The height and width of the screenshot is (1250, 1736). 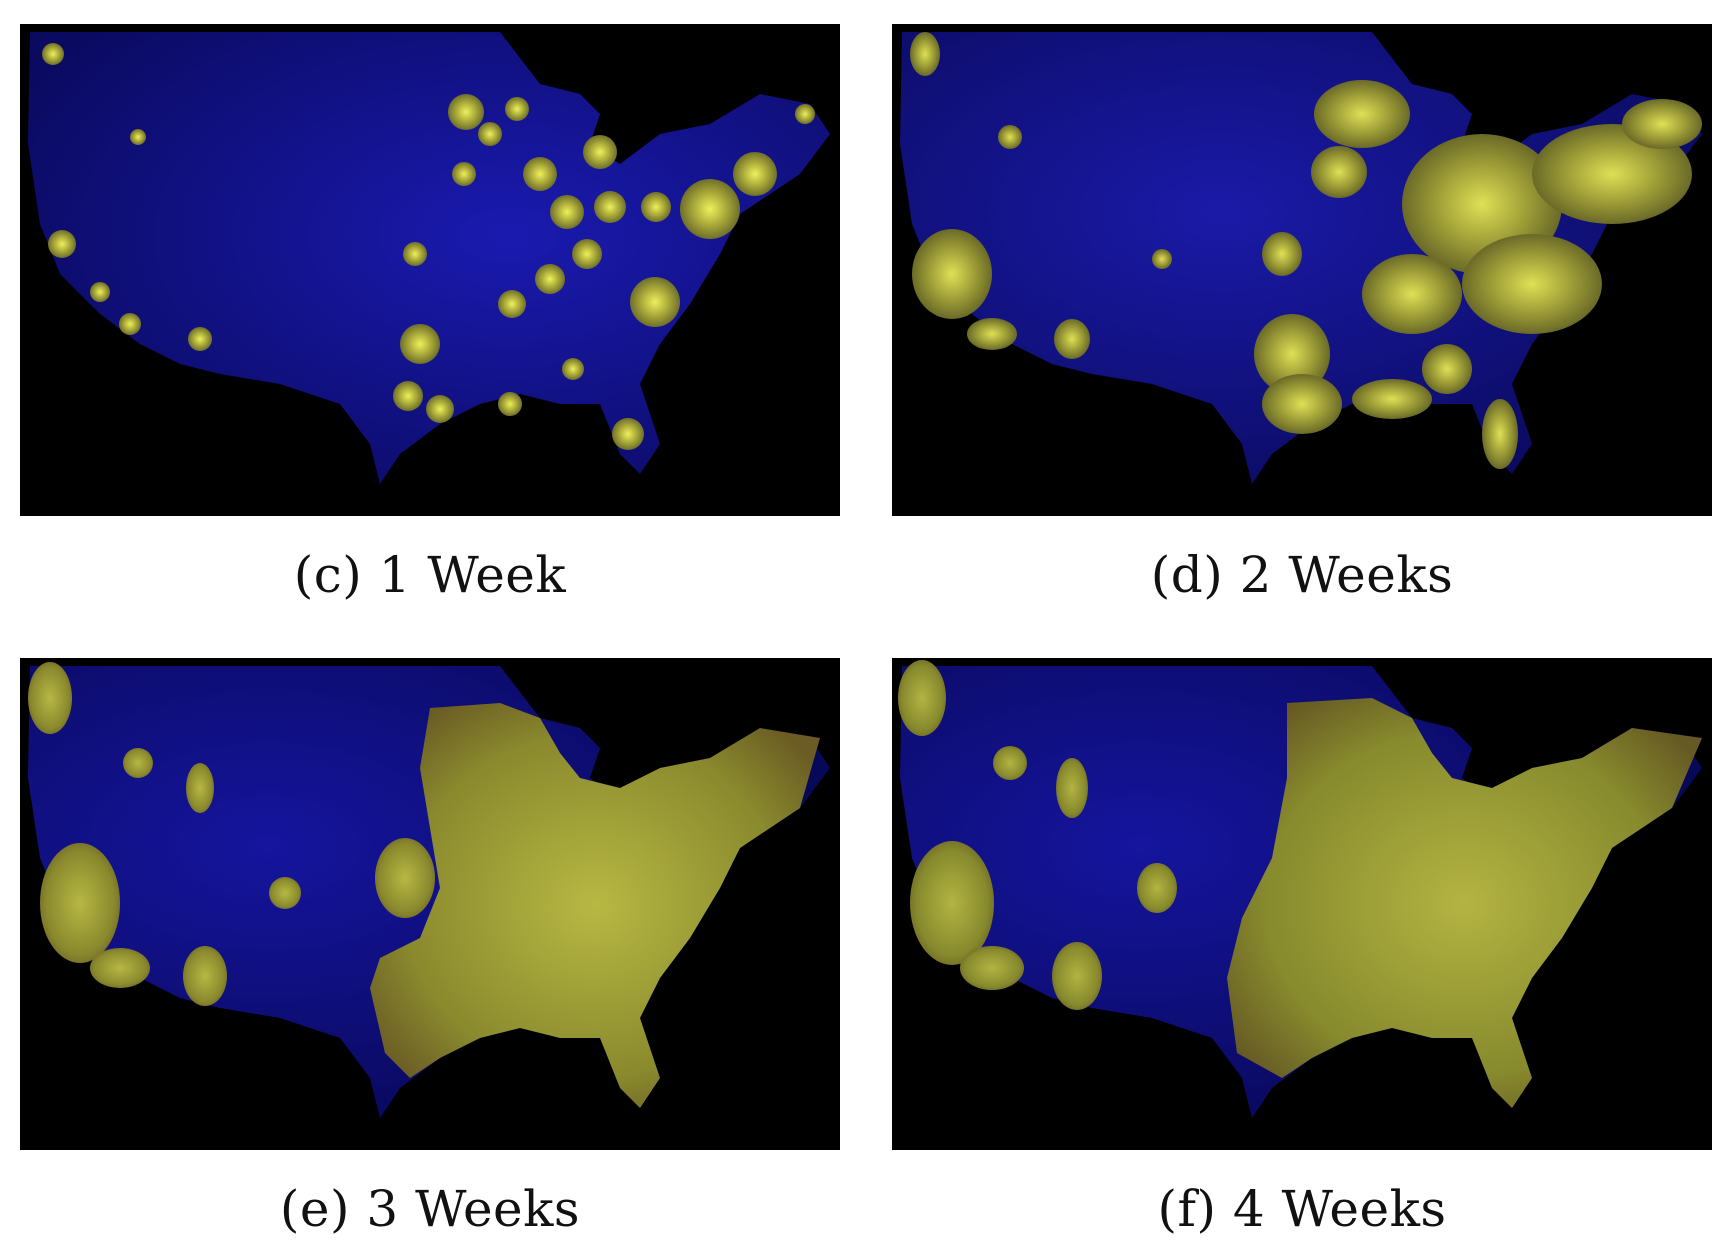 What do you see at coordinates (430, 1209) in the screenshot?
I see `caption-3-weeks: (e) 3 Weeks` at bounding box center [430, 1209].